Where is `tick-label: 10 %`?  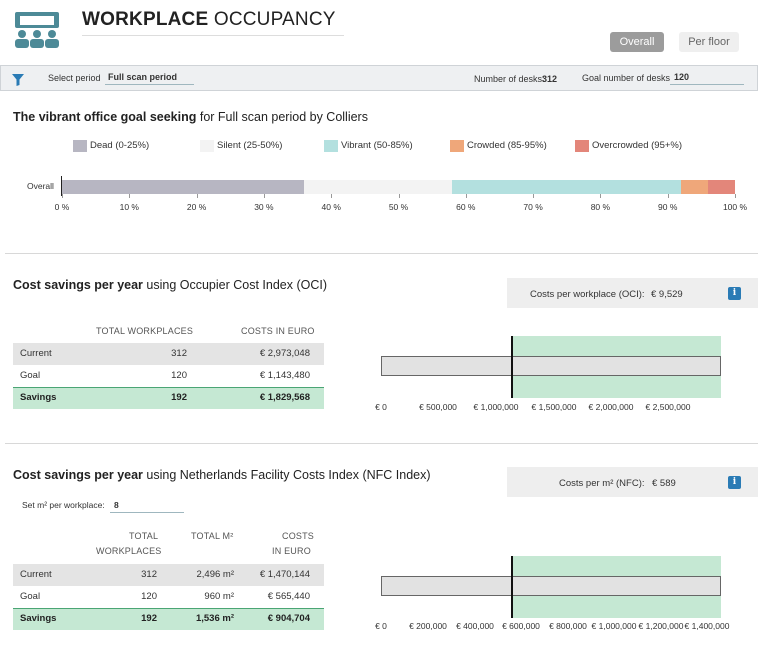
tick-label: 10 % is located at coordinates (129, 207).